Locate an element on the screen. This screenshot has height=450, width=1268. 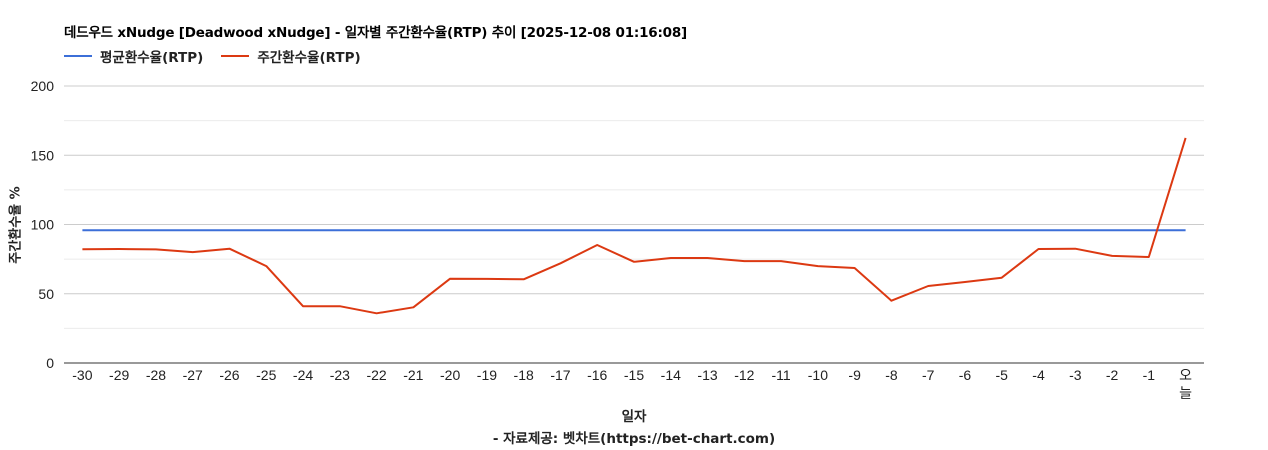
x-tick-label: -15 is located at coordinates (634, 375).